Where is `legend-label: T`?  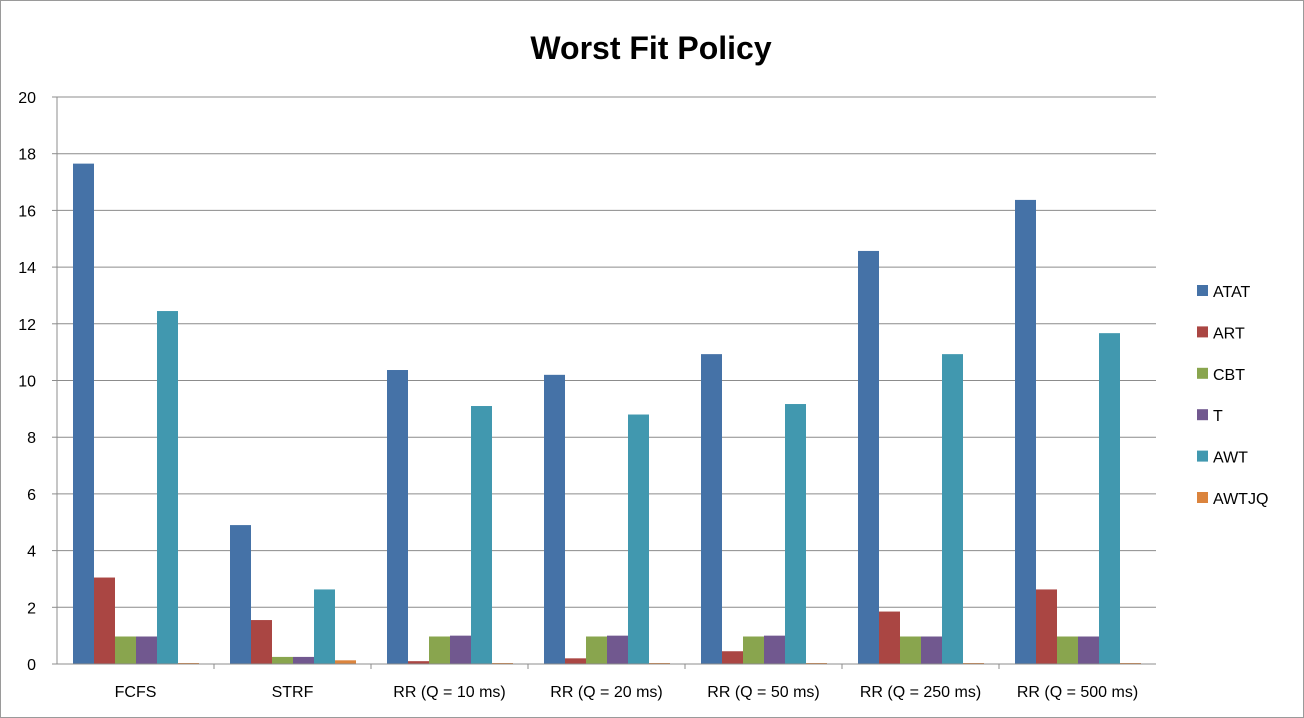 legend-label: T is located at coordinates (1218, 416).